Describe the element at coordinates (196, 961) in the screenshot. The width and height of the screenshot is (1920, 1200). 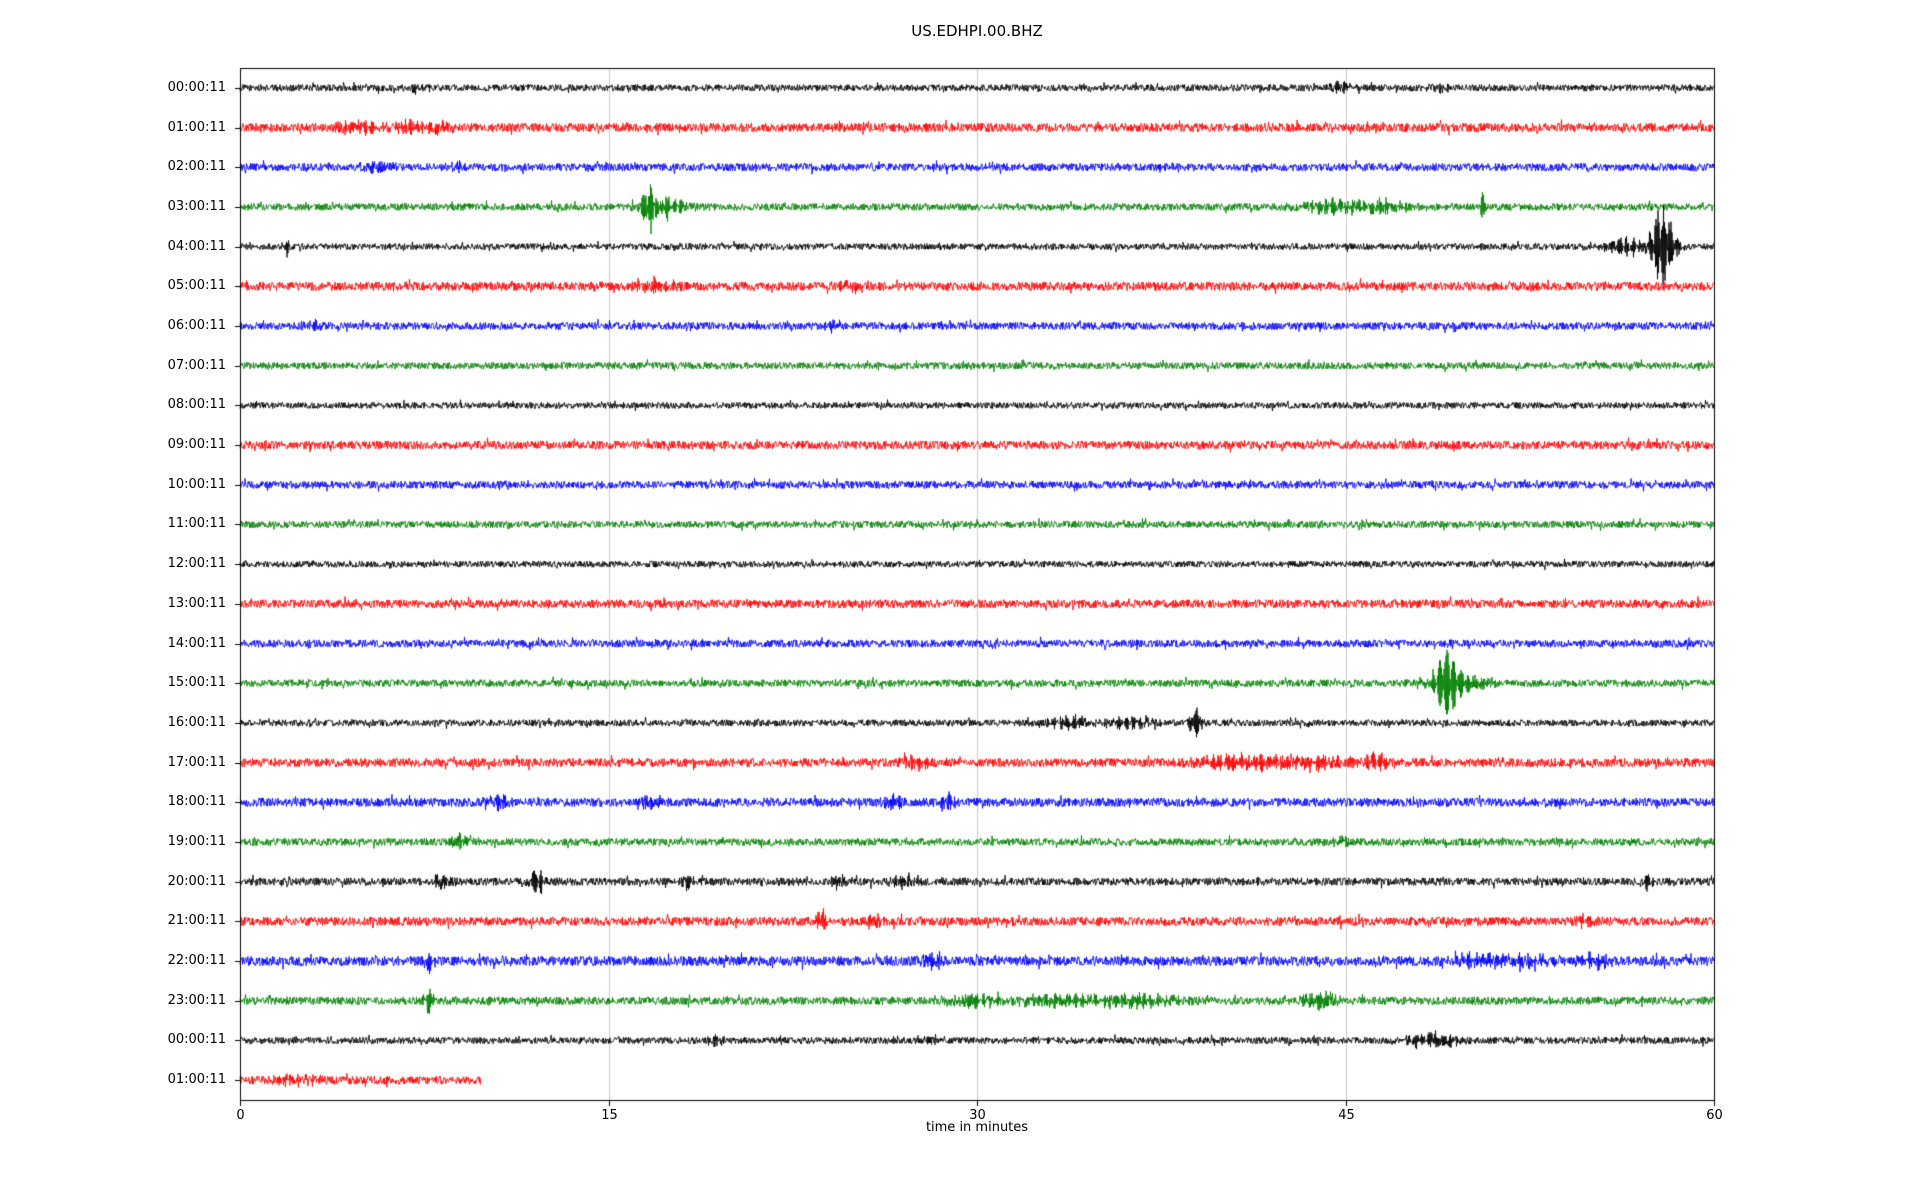
I see `trace-time-label: 22:00:11` at that location.